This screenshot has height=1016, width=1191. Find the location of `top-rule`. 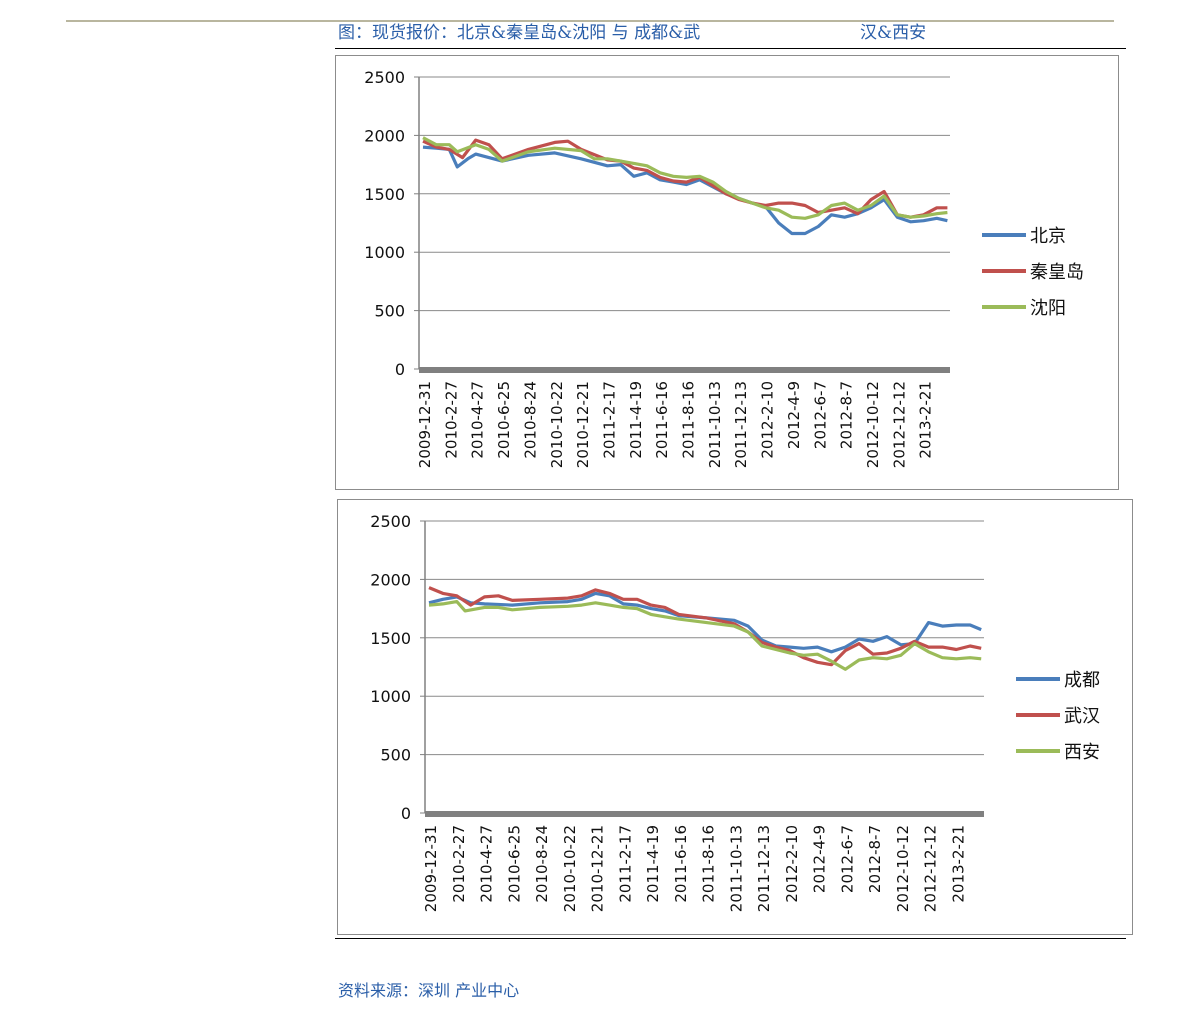

top-rule is located at coordinates (590, 21).